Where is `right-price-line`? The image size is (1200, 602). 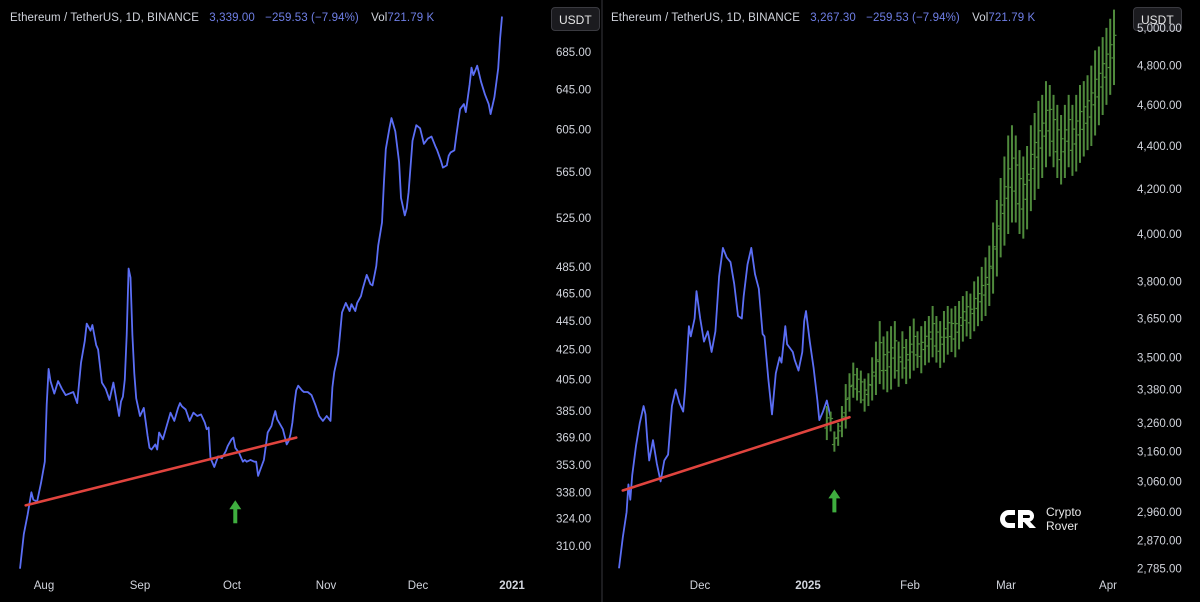 right-price-line is located at coordinates (725, 408).